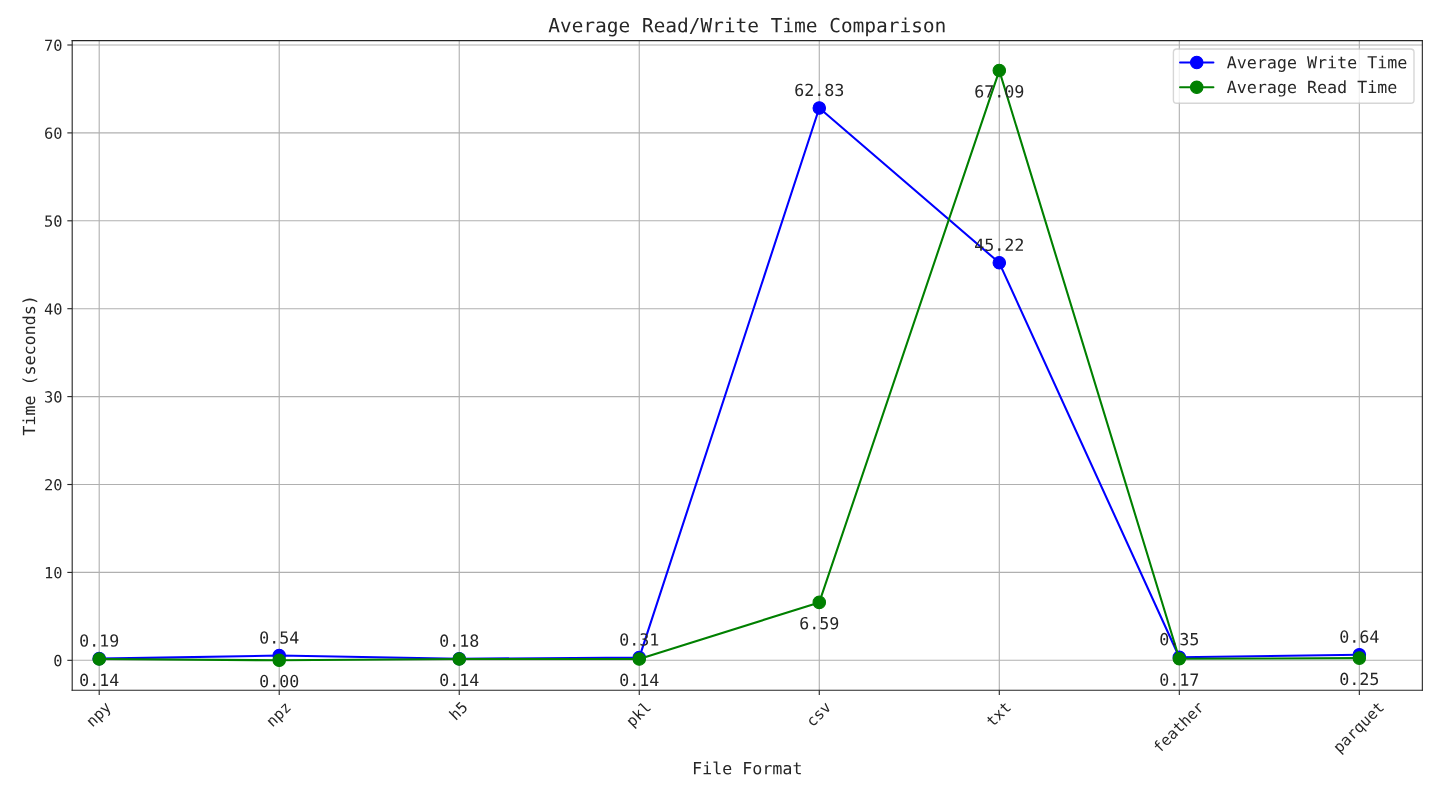 The image size is (1444, 812). I want to click on data-label: 62.83, so click(819, 90).